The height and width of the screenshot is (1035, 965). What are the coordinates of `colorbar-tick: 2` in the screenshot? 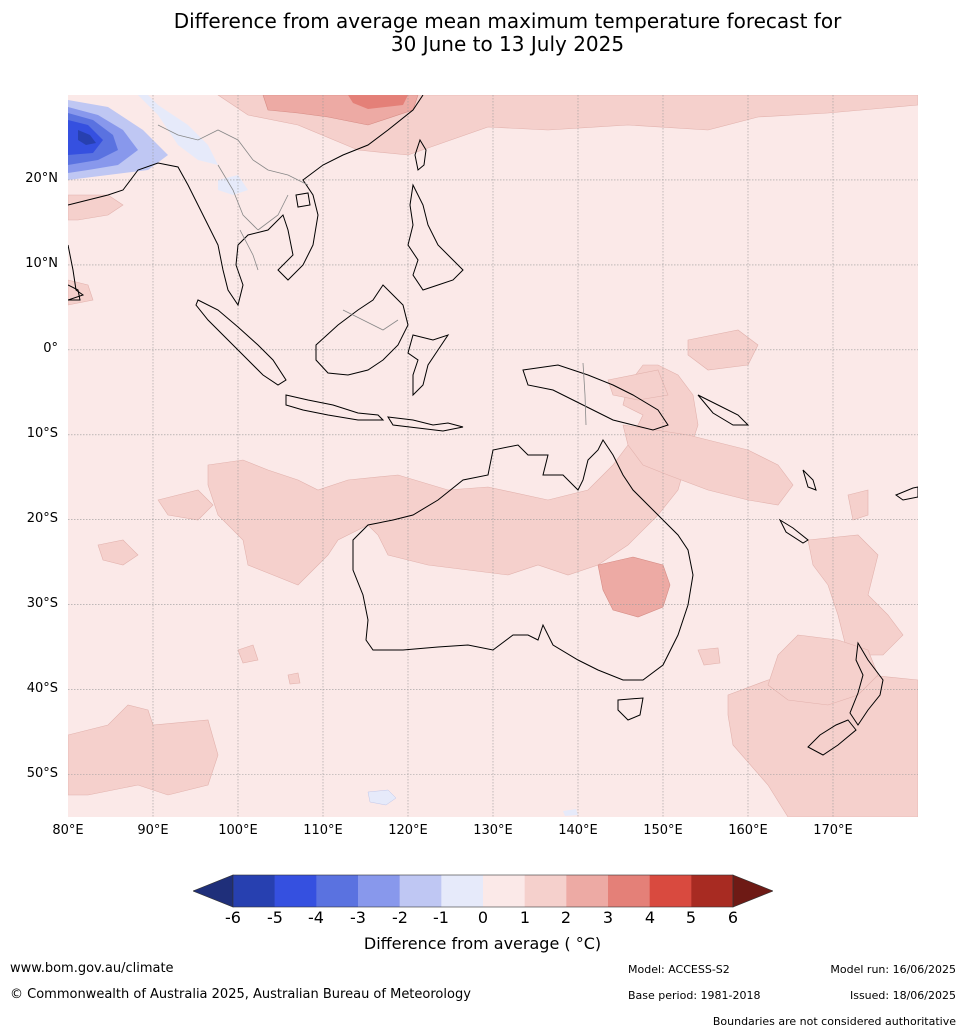 It's located at (566, 917).